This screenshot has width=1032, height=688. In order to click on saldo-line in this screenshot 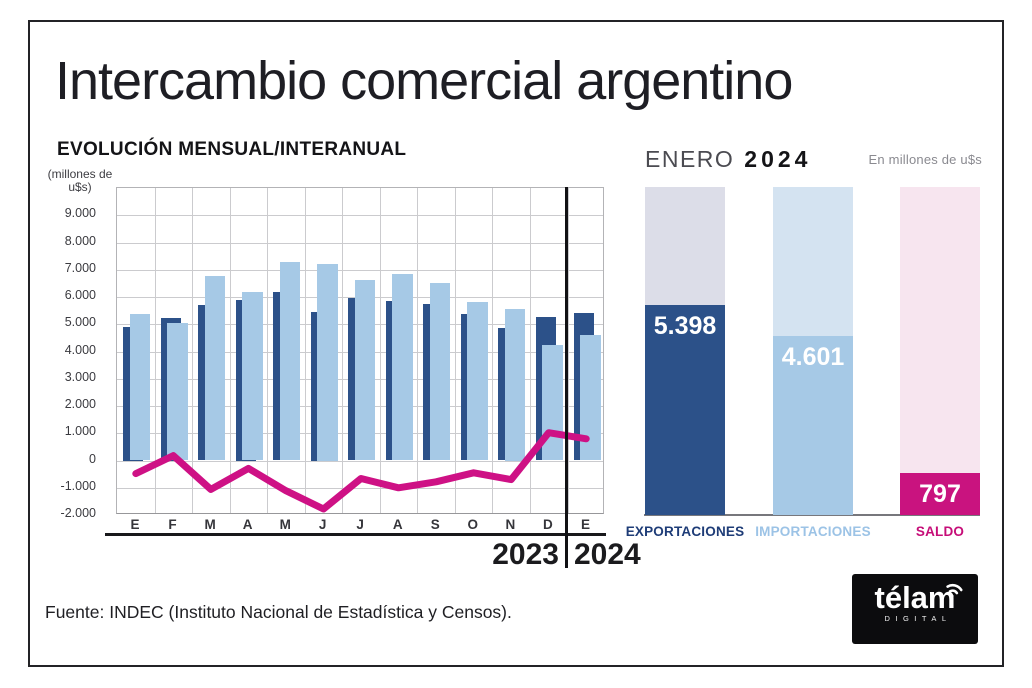, I will do `click(361, 471)`.